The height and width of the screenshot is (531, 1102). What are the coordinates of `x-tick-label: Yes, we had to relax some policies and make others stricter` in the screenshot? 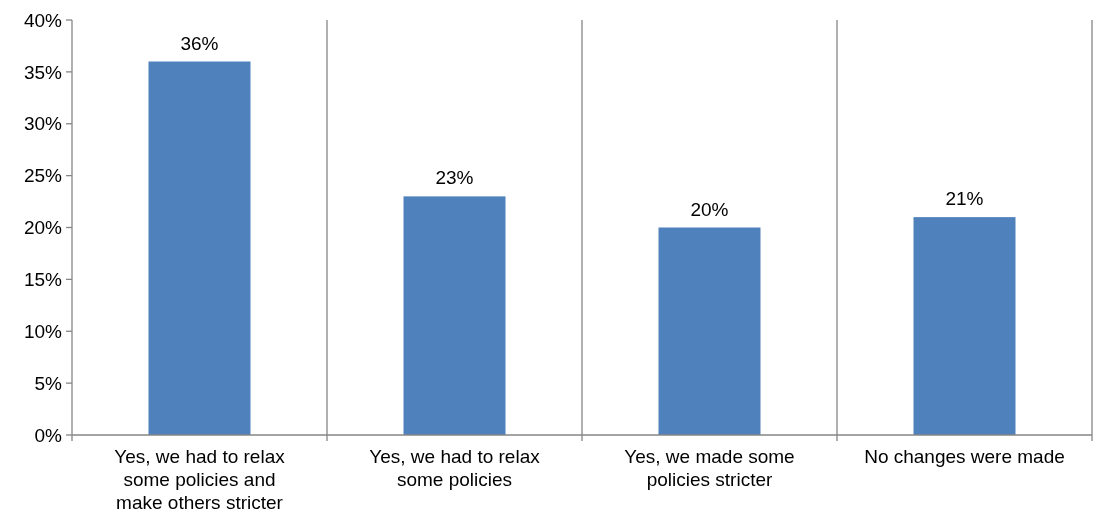 It's located at (200, 479).